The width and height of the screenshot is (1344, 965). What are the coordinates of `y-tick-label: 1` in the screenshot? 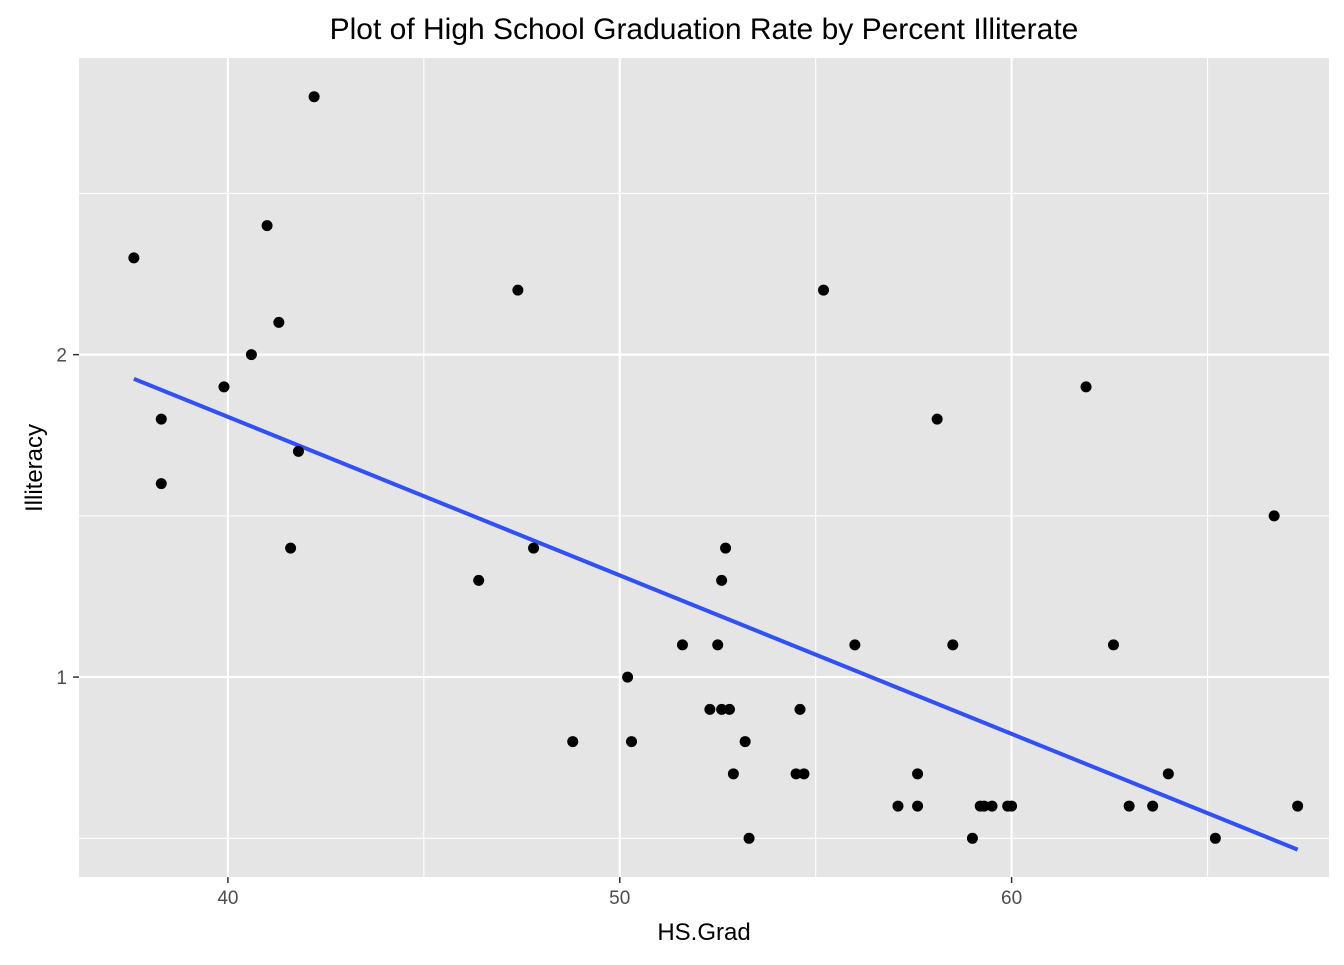 It's located at (61, 678).